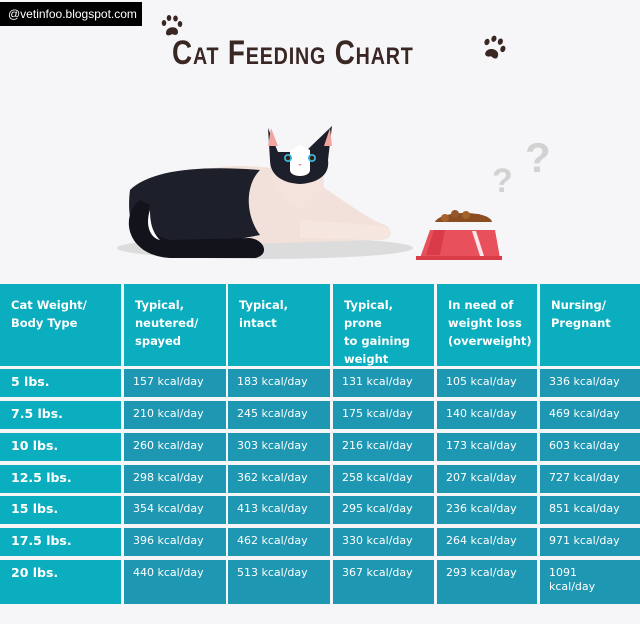 Image resolution: width=640 pixels, height=624 pixels. Describe the element at coordinates (383, 510) in the screenshot. I see `value-cell: 295 kcal/day` at that location.